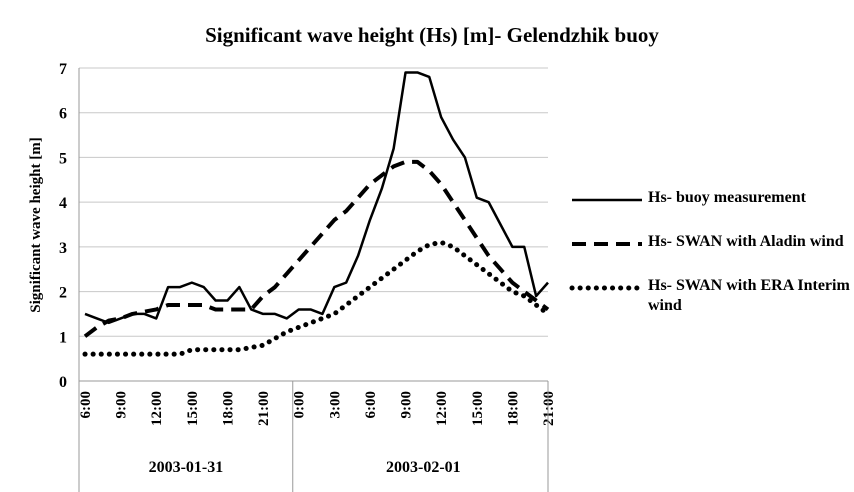 This screenshot has height=492, width=854. What do you see at coordinates (63, 114) in the screenshot?
I see `y-tick-label: 6` at bounding box center [63, 114].